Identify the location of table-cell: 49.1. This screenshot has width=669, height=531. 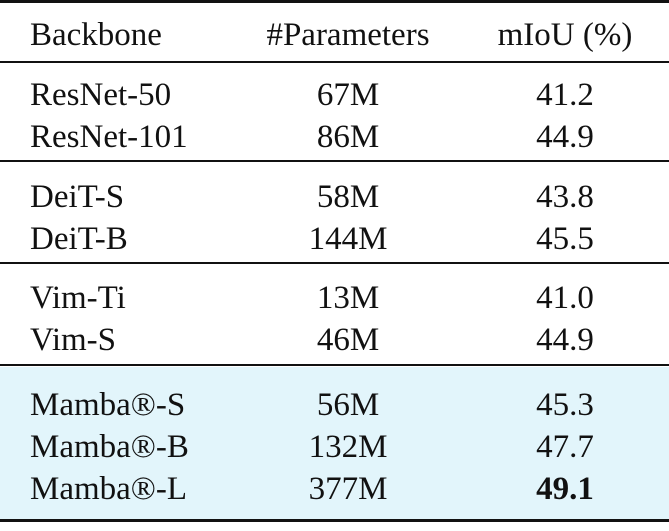
(565, 489).